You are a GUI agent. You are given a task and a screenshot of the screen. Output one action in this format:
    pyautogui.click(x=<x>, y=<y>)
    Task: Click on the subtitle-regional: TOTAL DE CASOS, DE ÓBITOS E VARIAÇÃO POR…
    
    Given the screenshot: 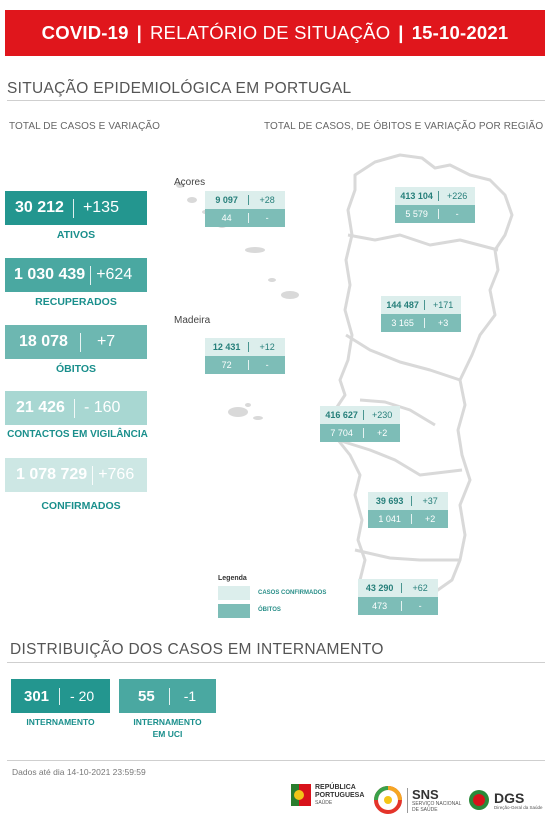 What is the action you would take?
    pyautogui.click(x=404, y=126)
    